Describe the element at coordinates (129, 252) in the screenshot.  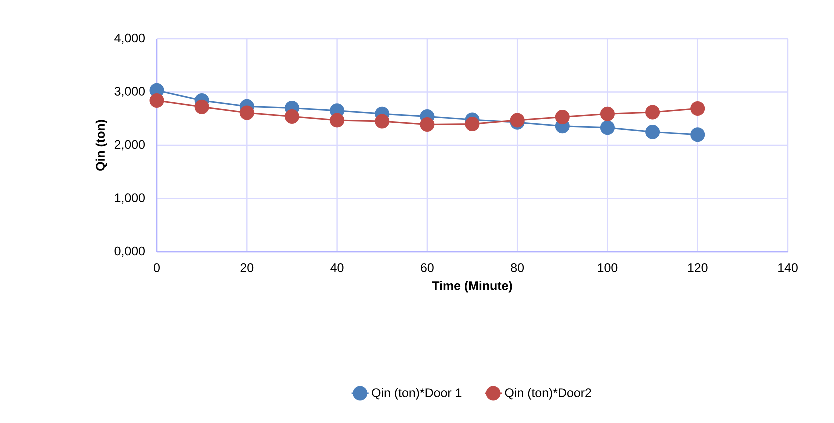
I see `y-tick-label: 0,000` at that location.